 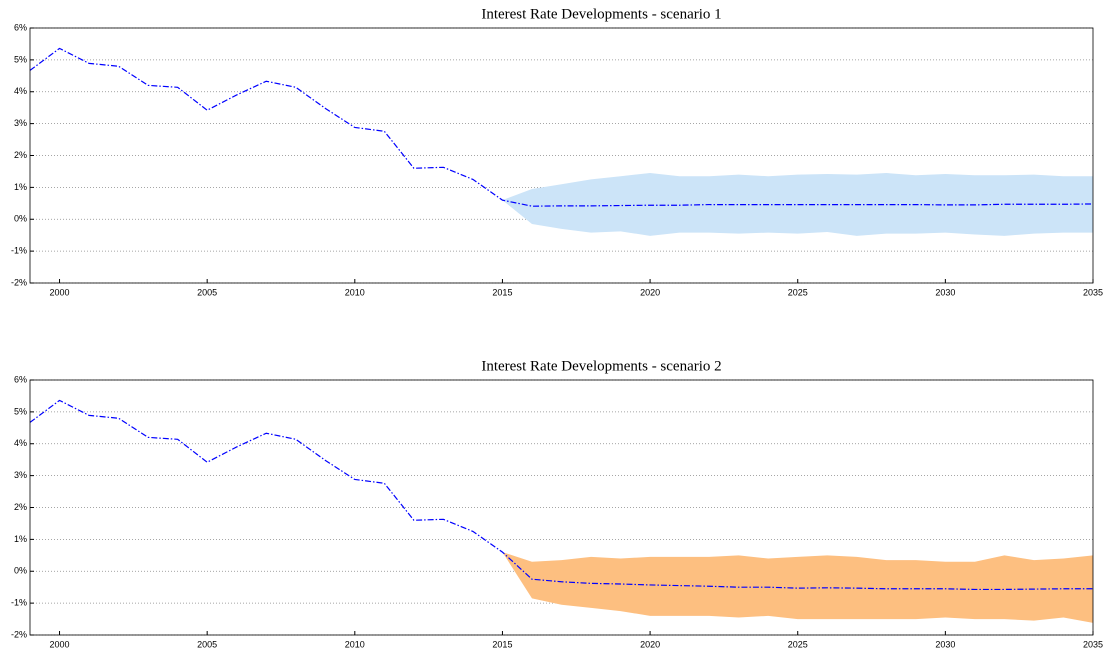 What do you see at coordinates (601, 14) in the screenshot?
I see `chart-title: Interest Rate Developments - scenario 1` at bounding box center [601, 14].